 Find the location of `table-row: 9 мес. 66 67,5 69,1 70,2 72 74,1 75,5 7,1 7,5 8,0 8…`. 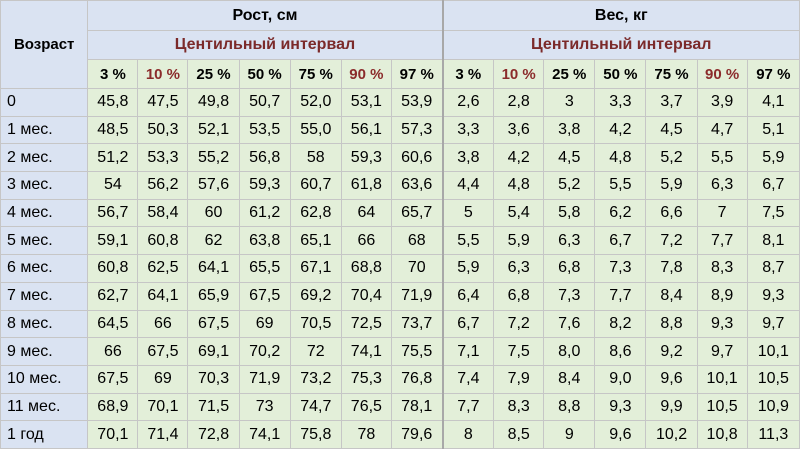

table-row: 9 мес. 66 67,5 69,1 70,2 72 74,1 75,5 7,1 7,5 8,0 8… is located at coordinates (400, 351).